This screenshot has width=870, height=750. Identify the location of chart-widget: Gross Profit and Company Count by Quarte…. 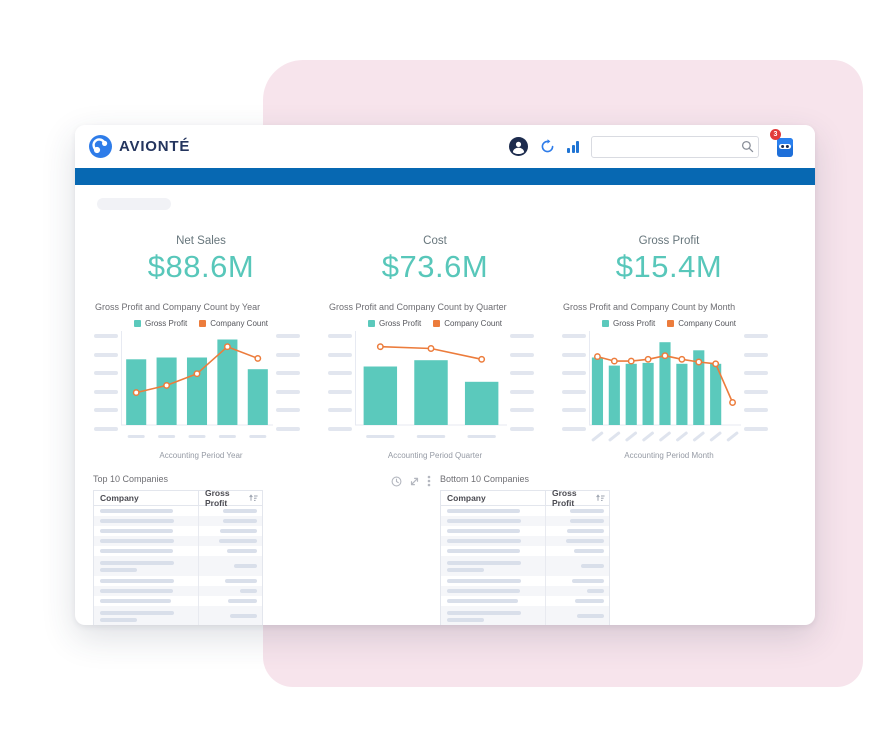
(434, 381).